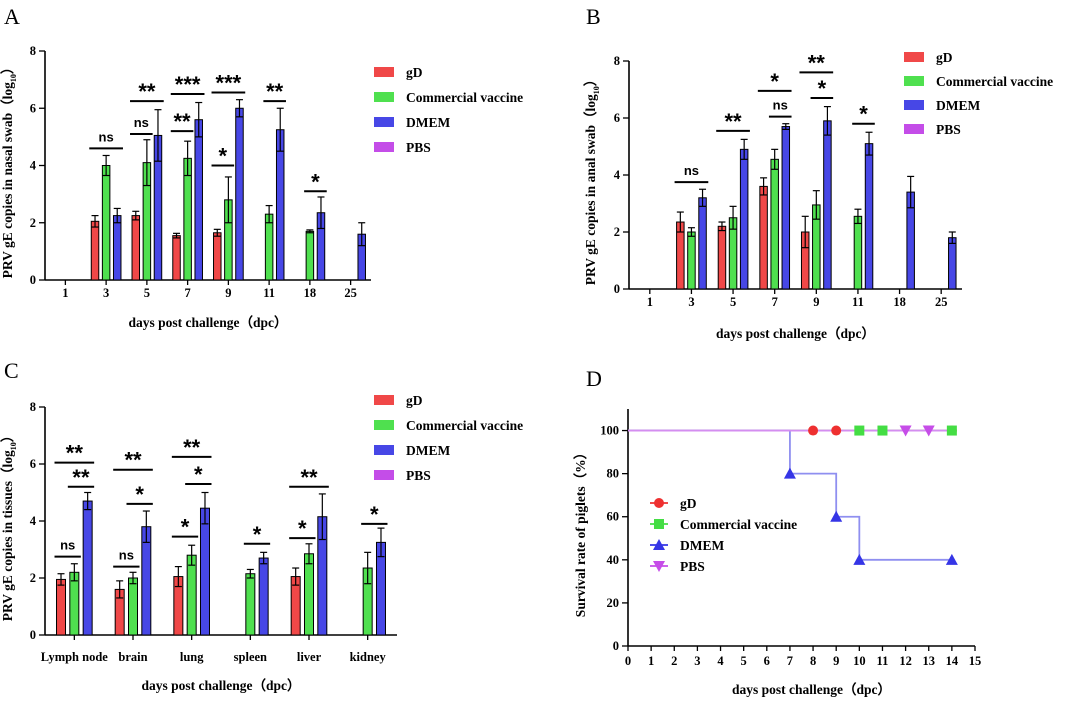  Describe the element at coordinates (310, 293) in the screenshot. I see `x-tick-label: 18` at that location.